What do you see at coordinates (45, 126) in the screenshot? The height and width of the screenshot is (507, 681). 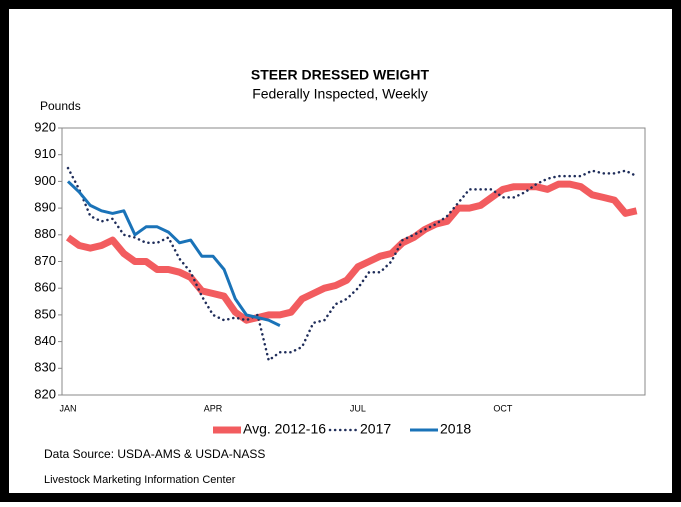 I see `y-tick-label: 920` at bounding box center [45, 126].